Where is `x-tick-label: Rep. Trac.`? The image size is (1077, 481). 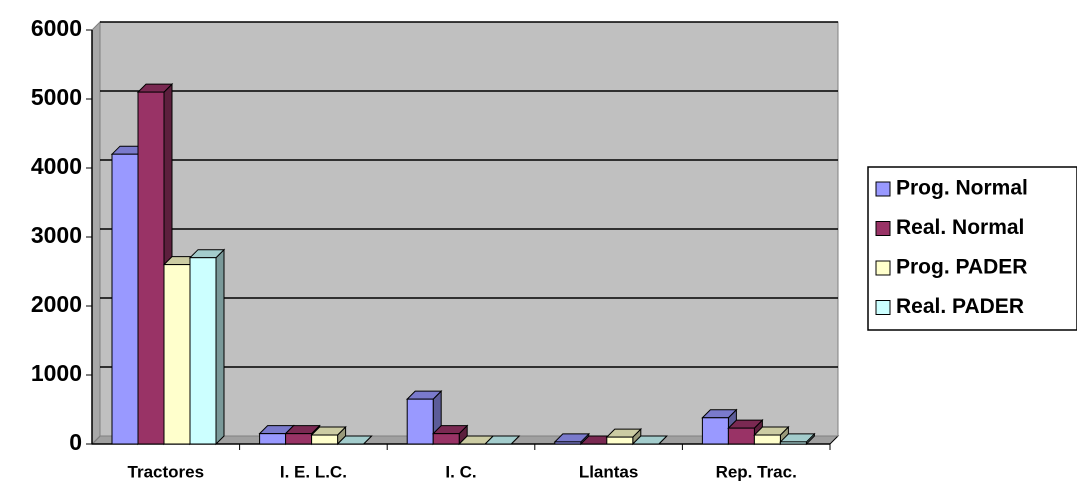
x-tick-label: Rep. Trac. is located at coordinates (756, 471).